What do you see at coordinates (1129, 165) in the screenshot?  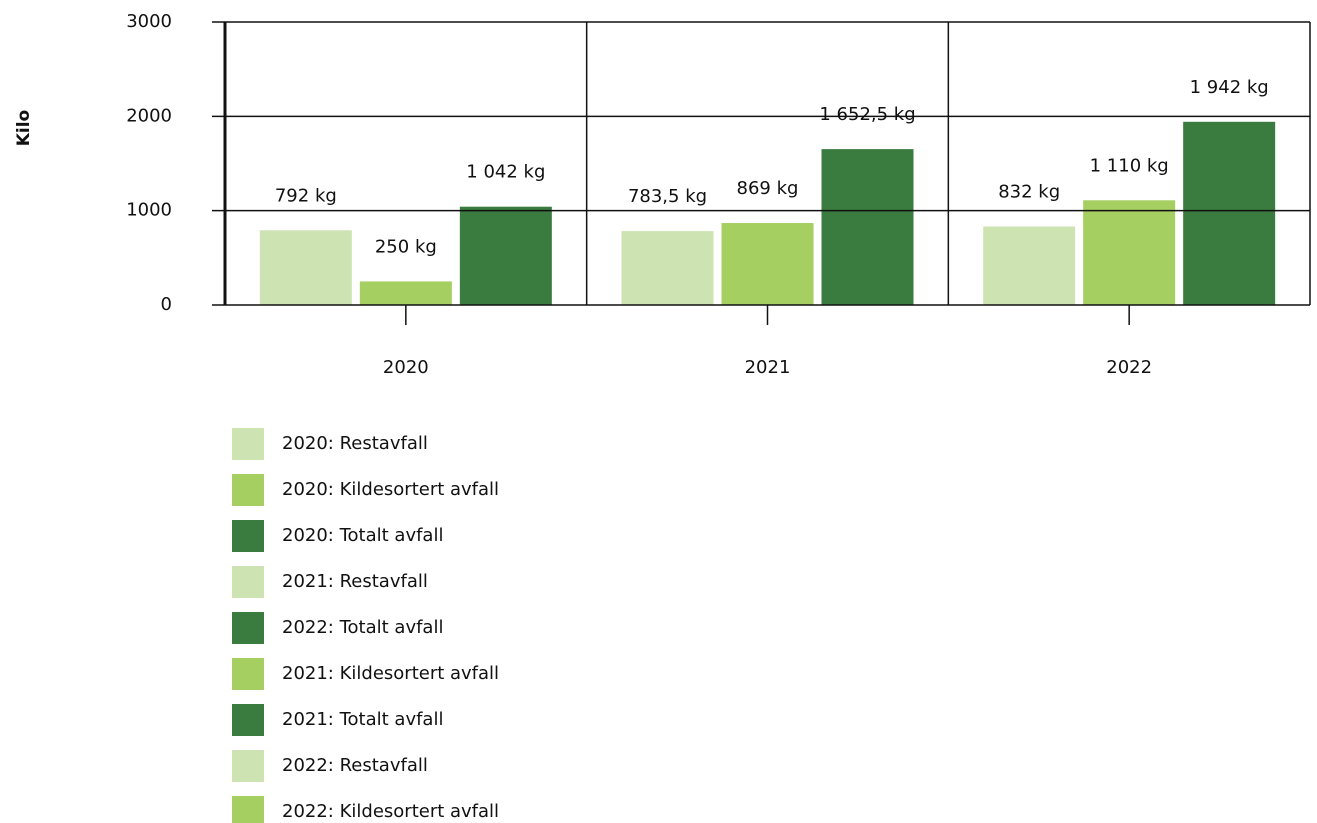 I see `data-label: 1 110 kg` at bounding box center [1129, 165].